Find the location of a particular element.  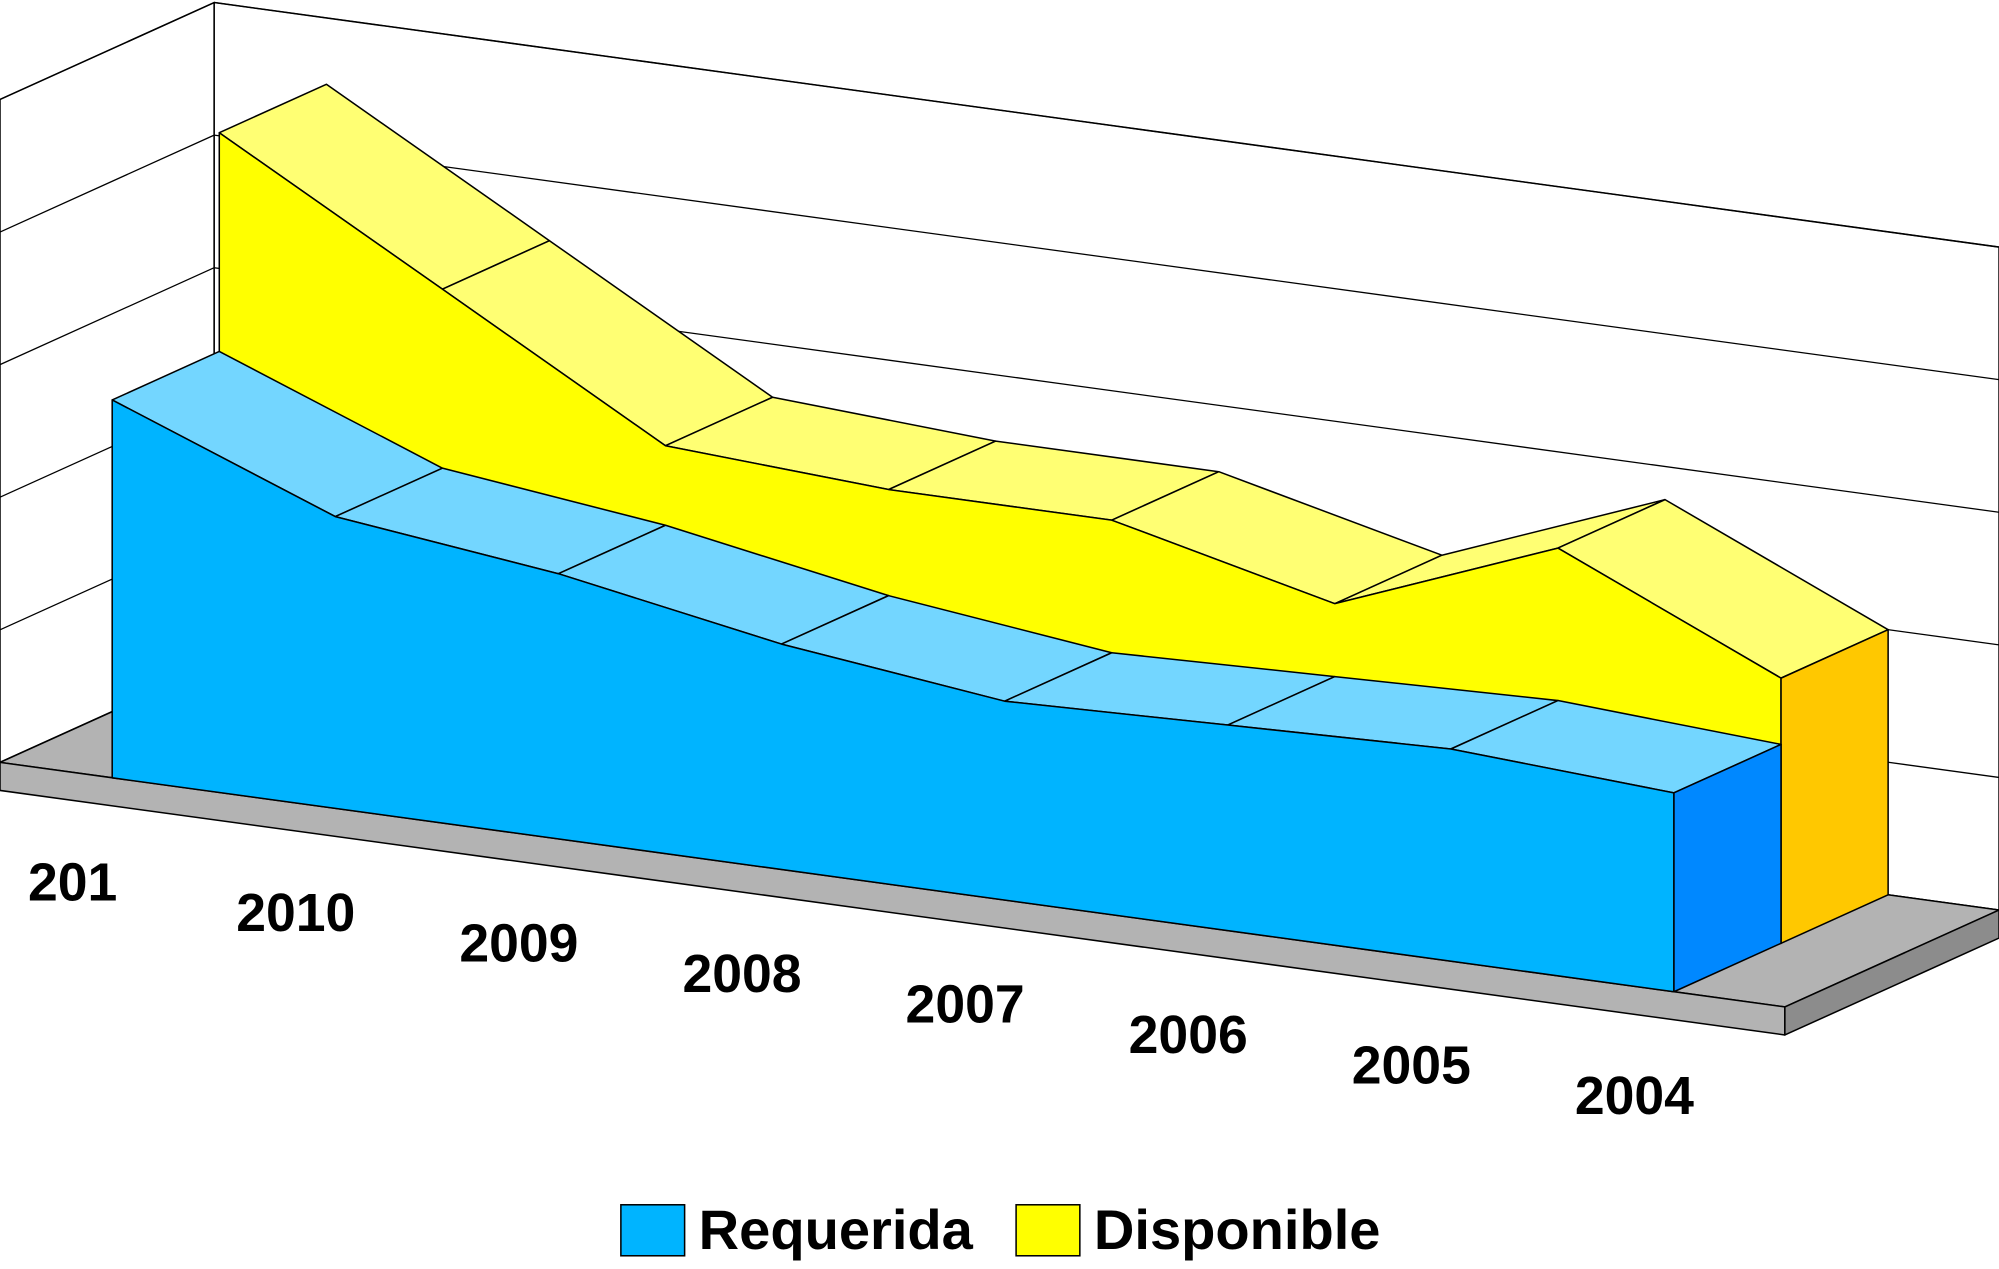

x-tick-label: 2008 is located at coordinates (741, 974).